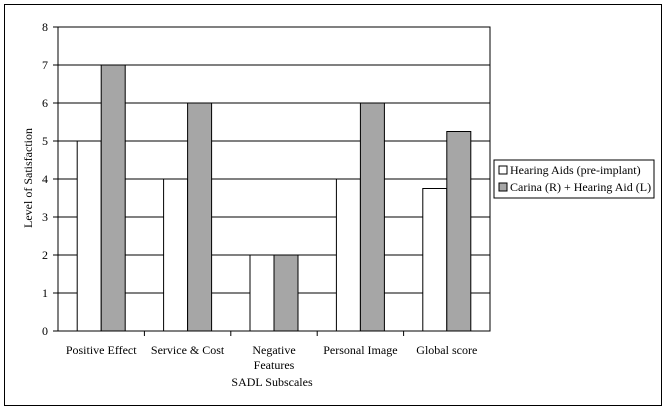 This screenshot has height=412, width=668. I want to click on x-category-label: Positive Effect, so click(101, 350).